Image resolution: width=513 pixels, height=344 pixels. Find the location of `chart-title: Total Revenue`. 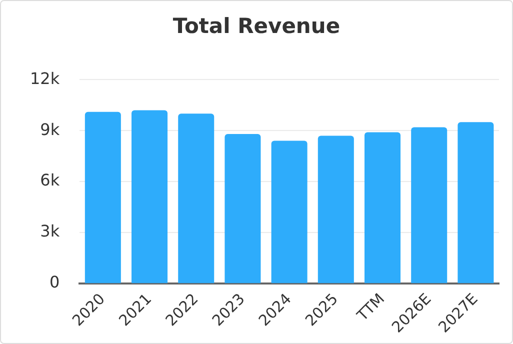

chart-title: Total Revenue is located at coordinates (257, 26).